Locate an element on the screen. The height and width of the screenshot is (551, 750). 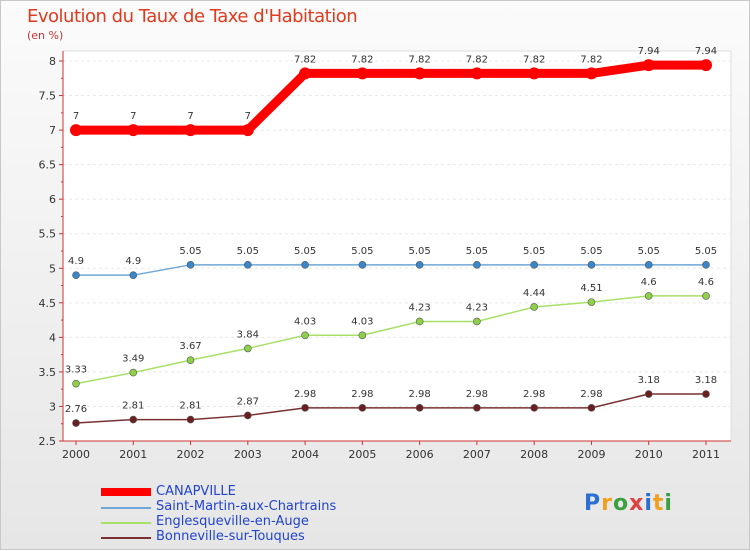
legend-label-saint-martin: Saint-Martin-aux-Chartrains is located at coordinates (246, 506).